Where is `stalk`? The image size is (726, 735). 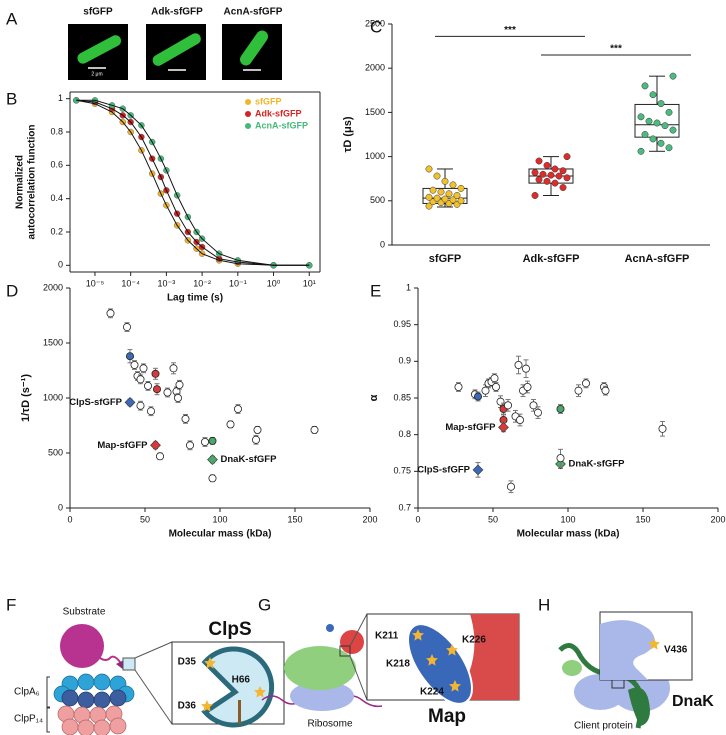 stalk is located at coordinates (239, 712).